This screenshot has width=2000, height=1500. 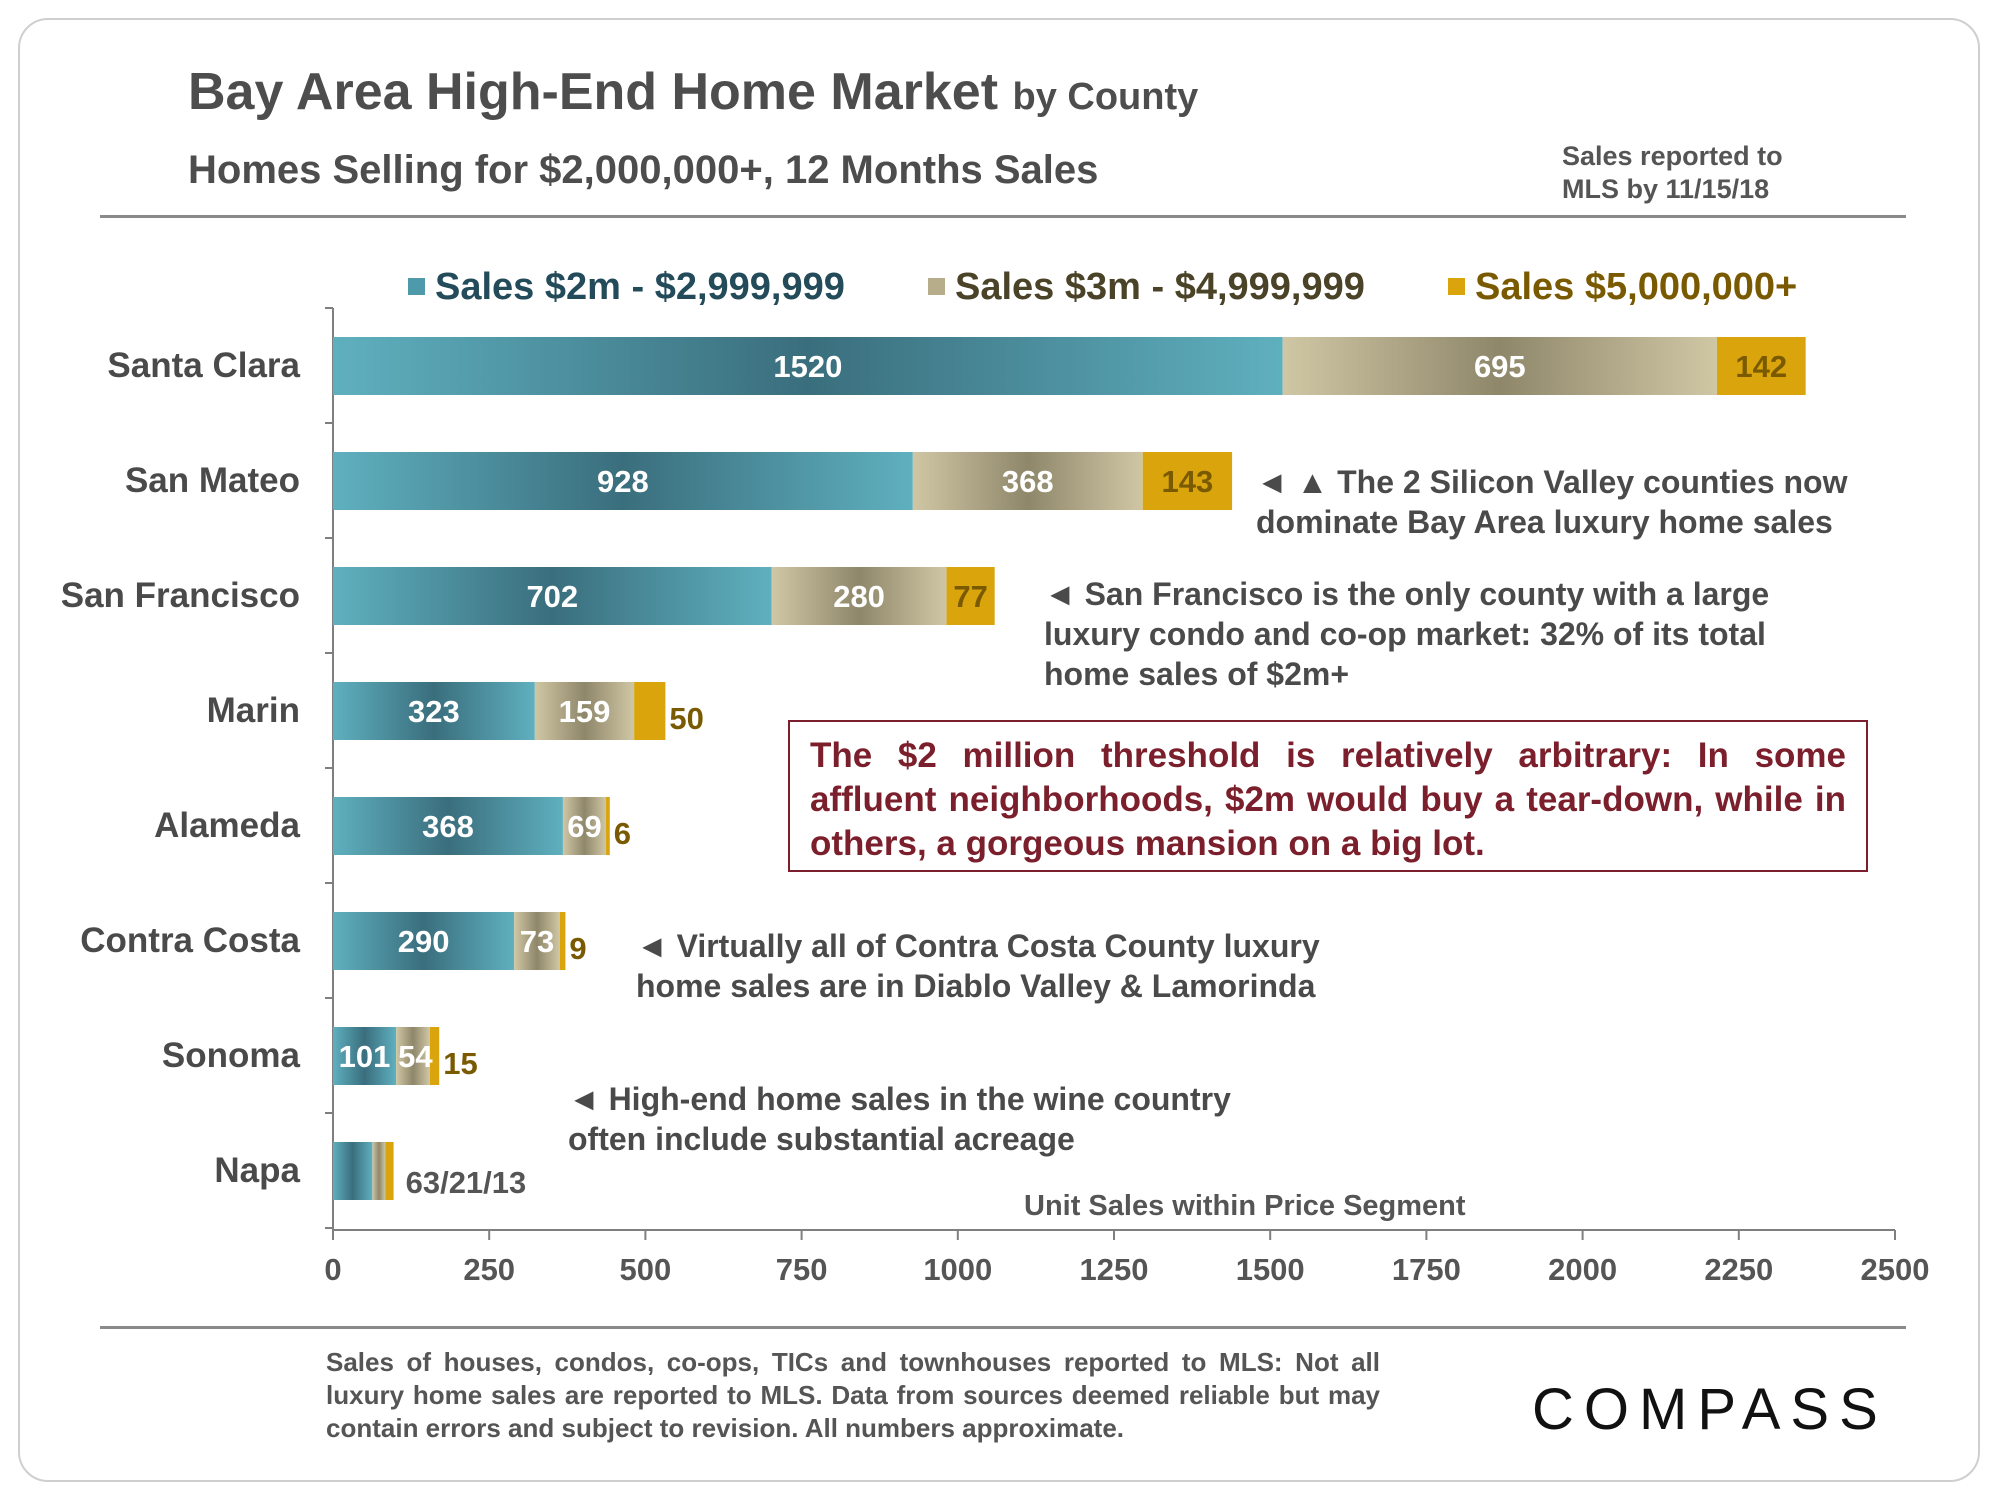 What do you see at coordinates (802, 1269) in the screenshot?
I see `x-tick-label: 750` at bounding box center [802, 1269].